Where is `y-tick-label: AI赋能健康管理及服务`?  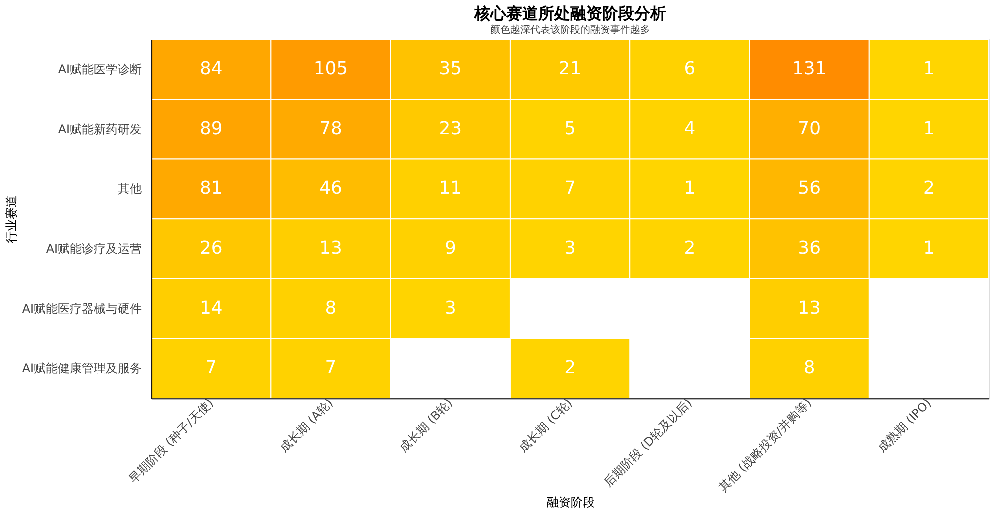
y-tick-label: AI赋能健康管理及服务 is located at coordinates (82, 369).